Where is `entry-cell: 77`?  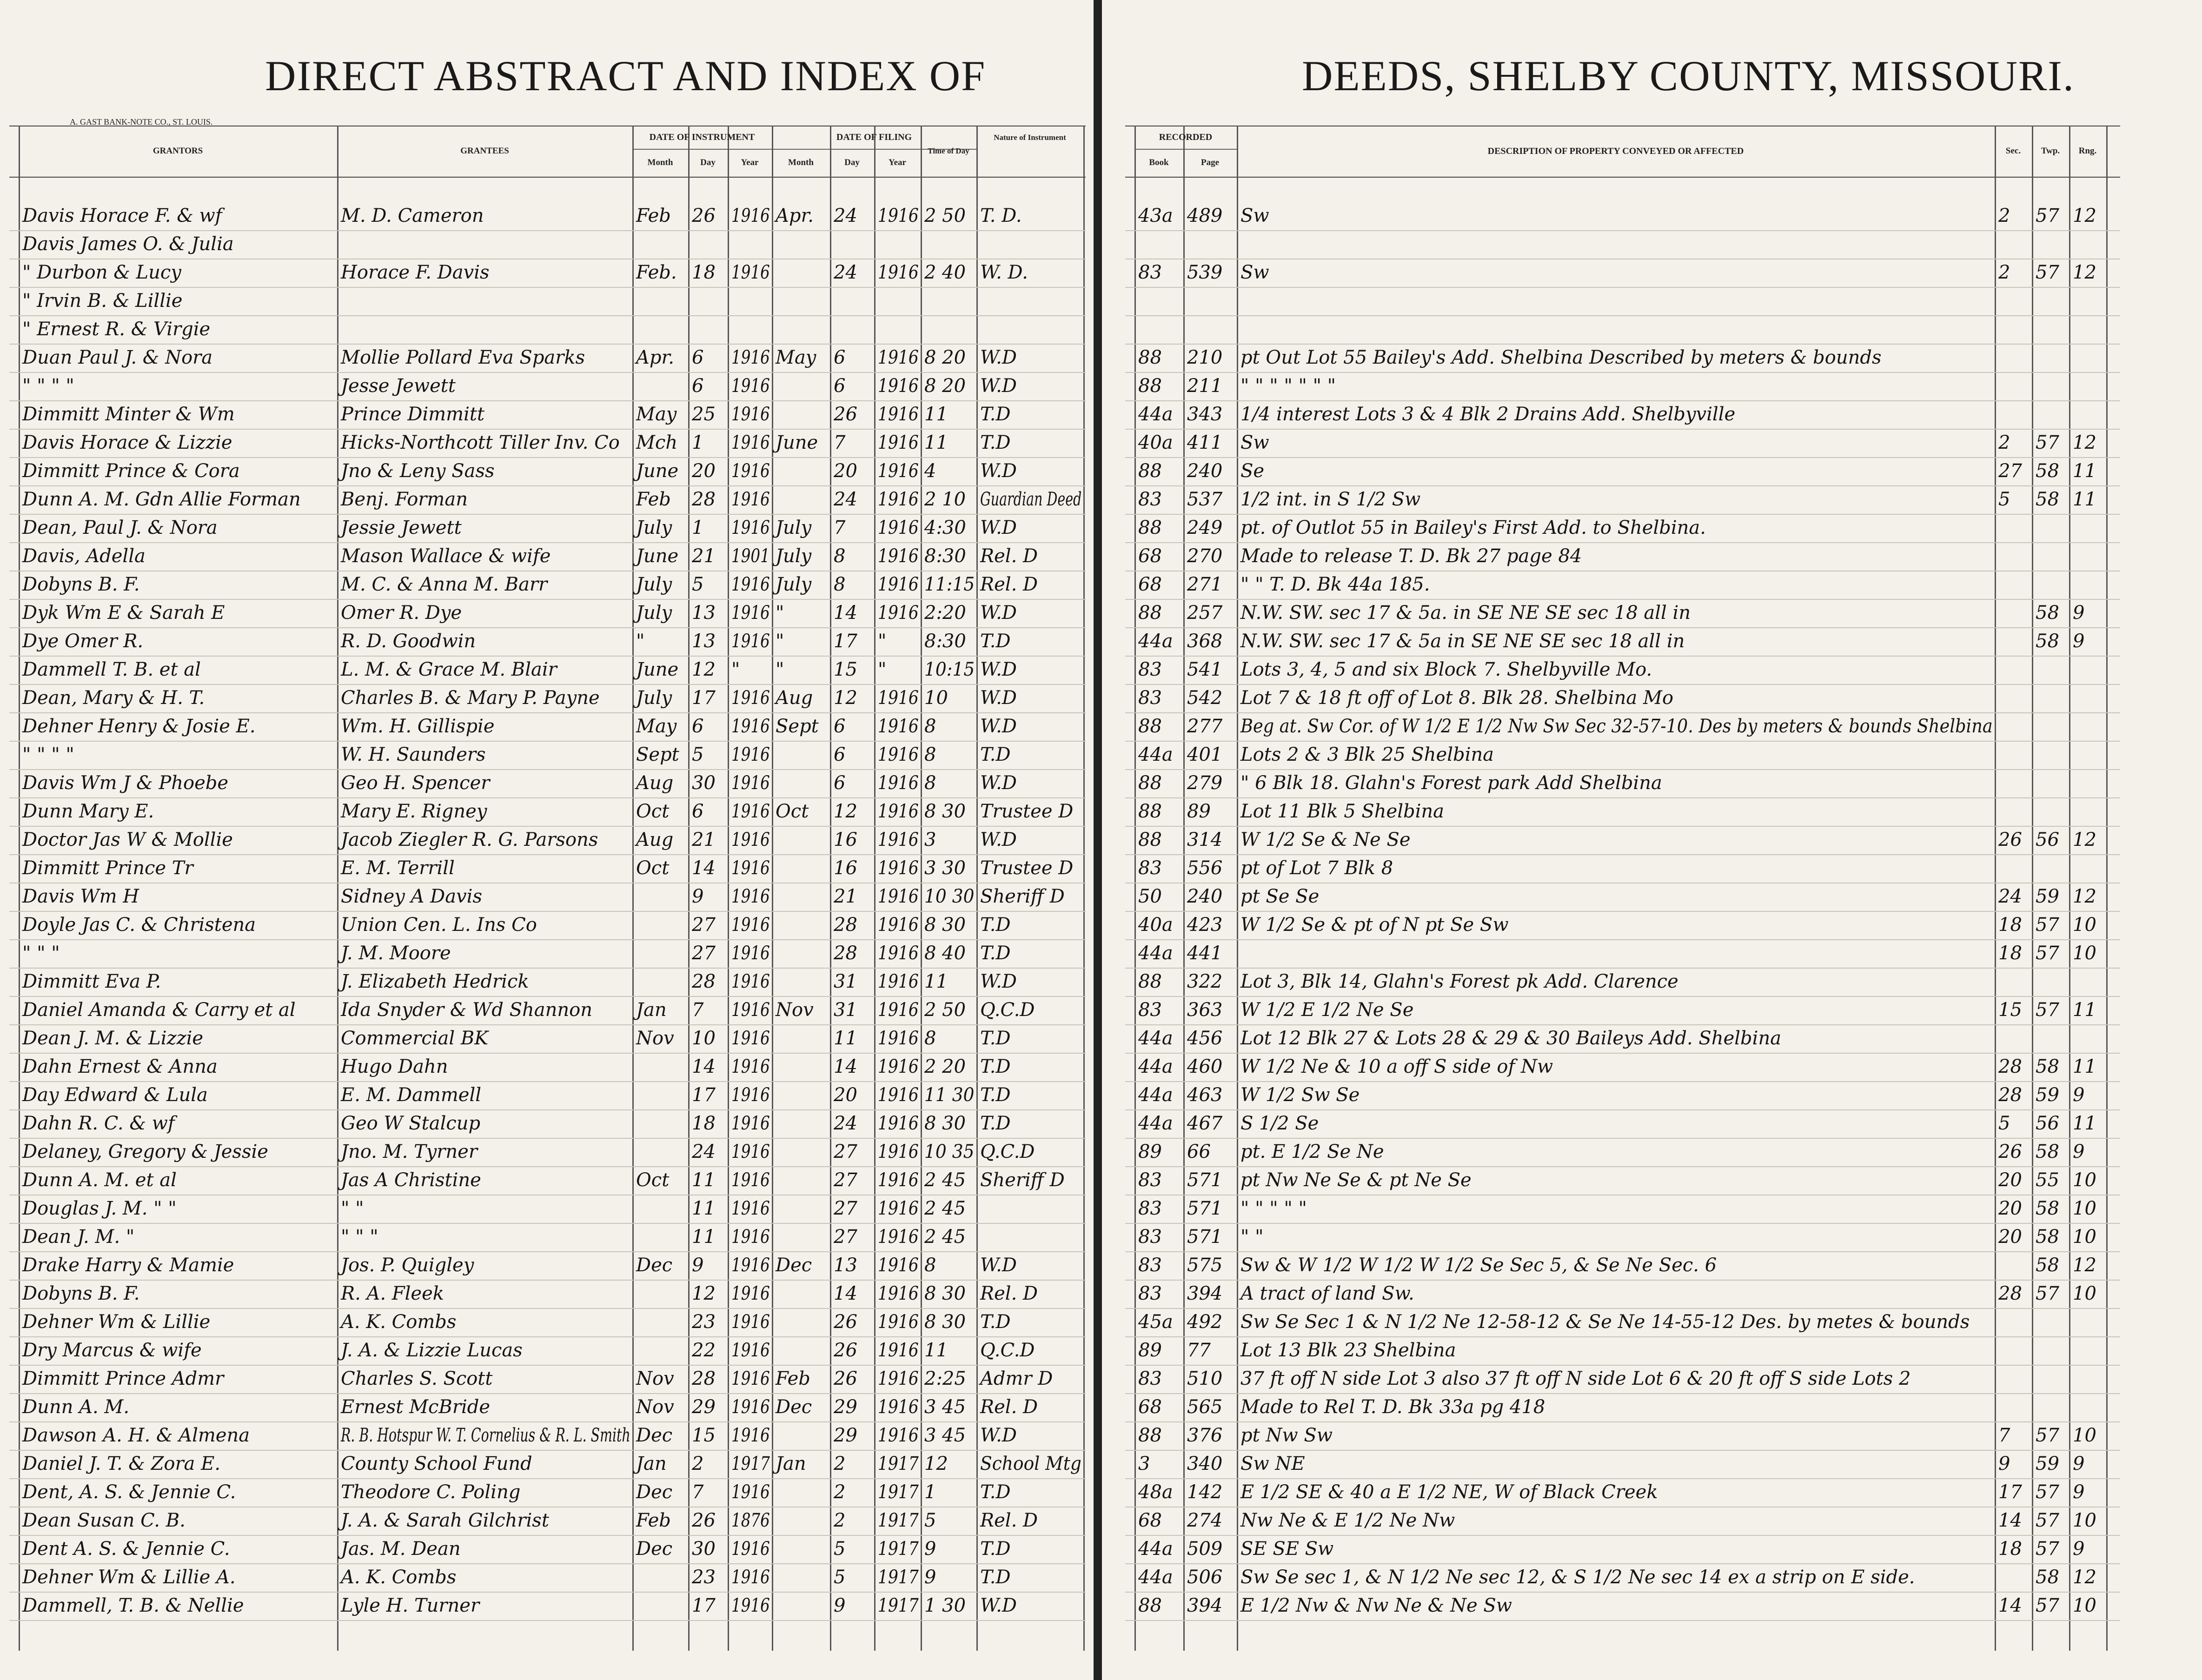
entry-cell: 77 is located at coordinates (1199, 1351).